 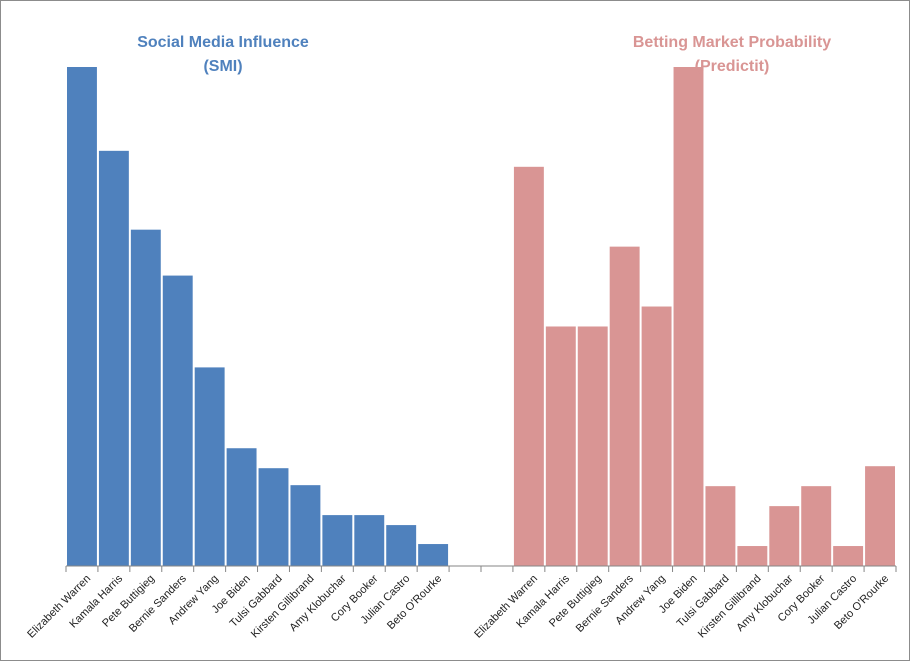 What do you see at coordinates (158, 603) in the screenshot?
I see `x-tick-label-3: Bernie Sanders` at bounding box center [158, 603].